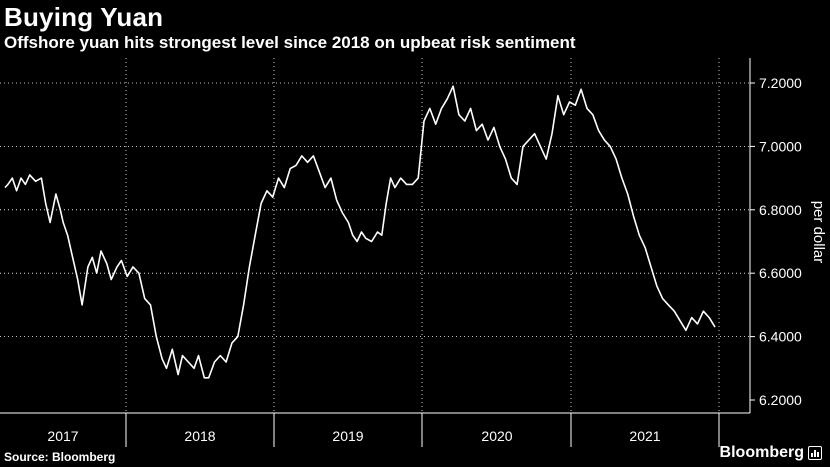 The height and width of the screenshot is (467, 830). Describe the element at coordinates (347, 436) in the screenshot. I see `x-tick-label: 2019` at that location.